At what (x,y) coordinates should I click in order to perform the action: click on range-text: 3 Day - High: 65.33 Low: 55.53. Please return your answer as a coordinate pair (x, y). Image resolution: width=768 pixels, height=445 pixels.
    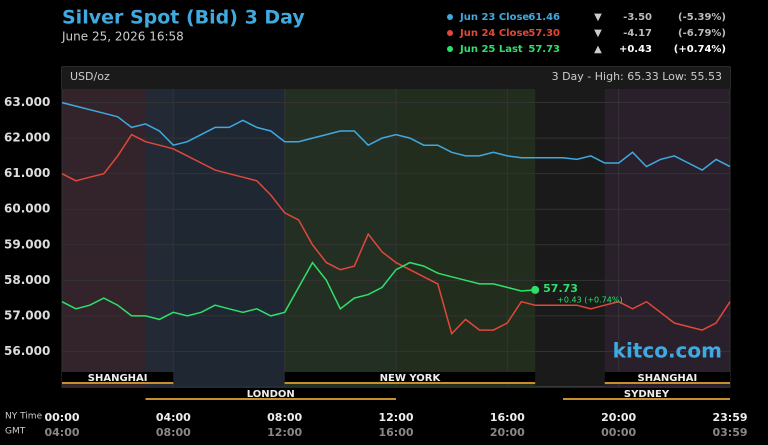
    Looking at the image, I should click on (637, 76).